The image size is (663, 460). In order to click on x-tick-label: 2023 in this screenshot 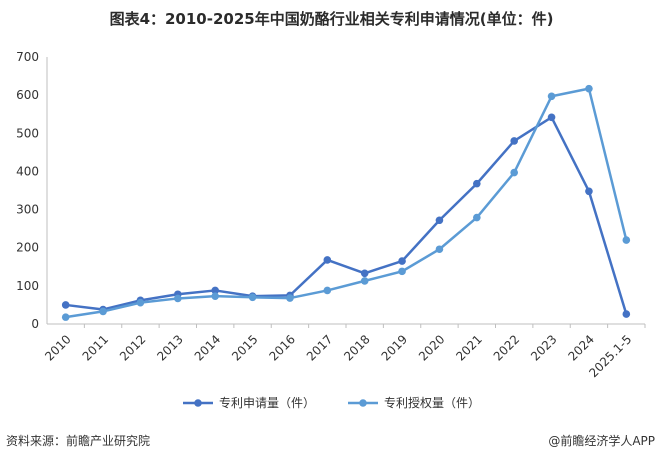, I will do `click(543, 347)`.